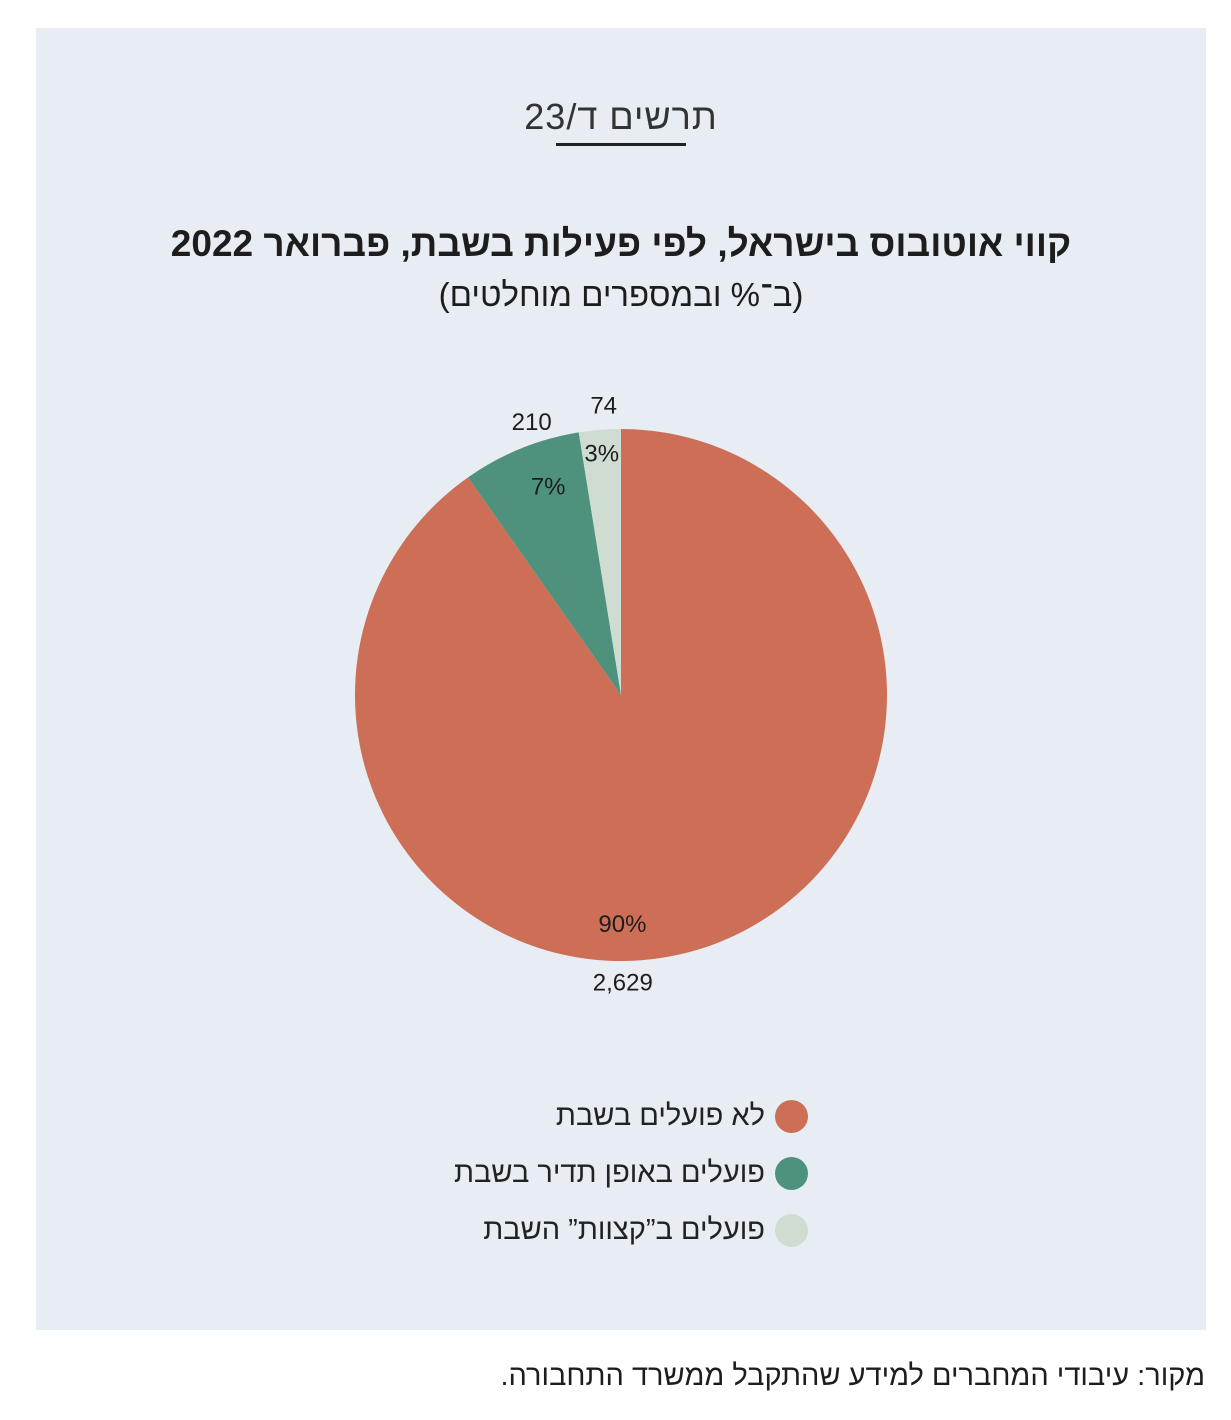 The width and height of the screenshot is (1231, 1420). What do you see at coordinates (599, 562) in the screenshot?
I see `pie-slice-edges` at bounding box center [599, 562].